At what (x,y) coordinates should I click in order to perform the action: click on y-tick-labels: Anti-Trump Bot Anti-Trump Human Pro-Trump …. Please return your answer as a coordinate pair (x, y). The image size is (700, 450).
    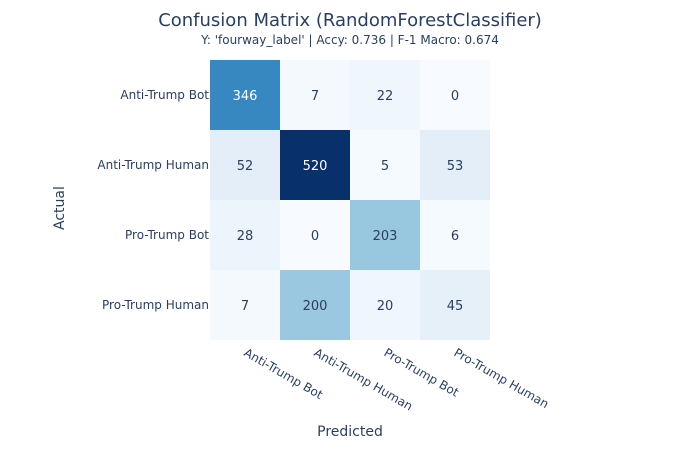
    Looking at the image, I should click on (153, 200).